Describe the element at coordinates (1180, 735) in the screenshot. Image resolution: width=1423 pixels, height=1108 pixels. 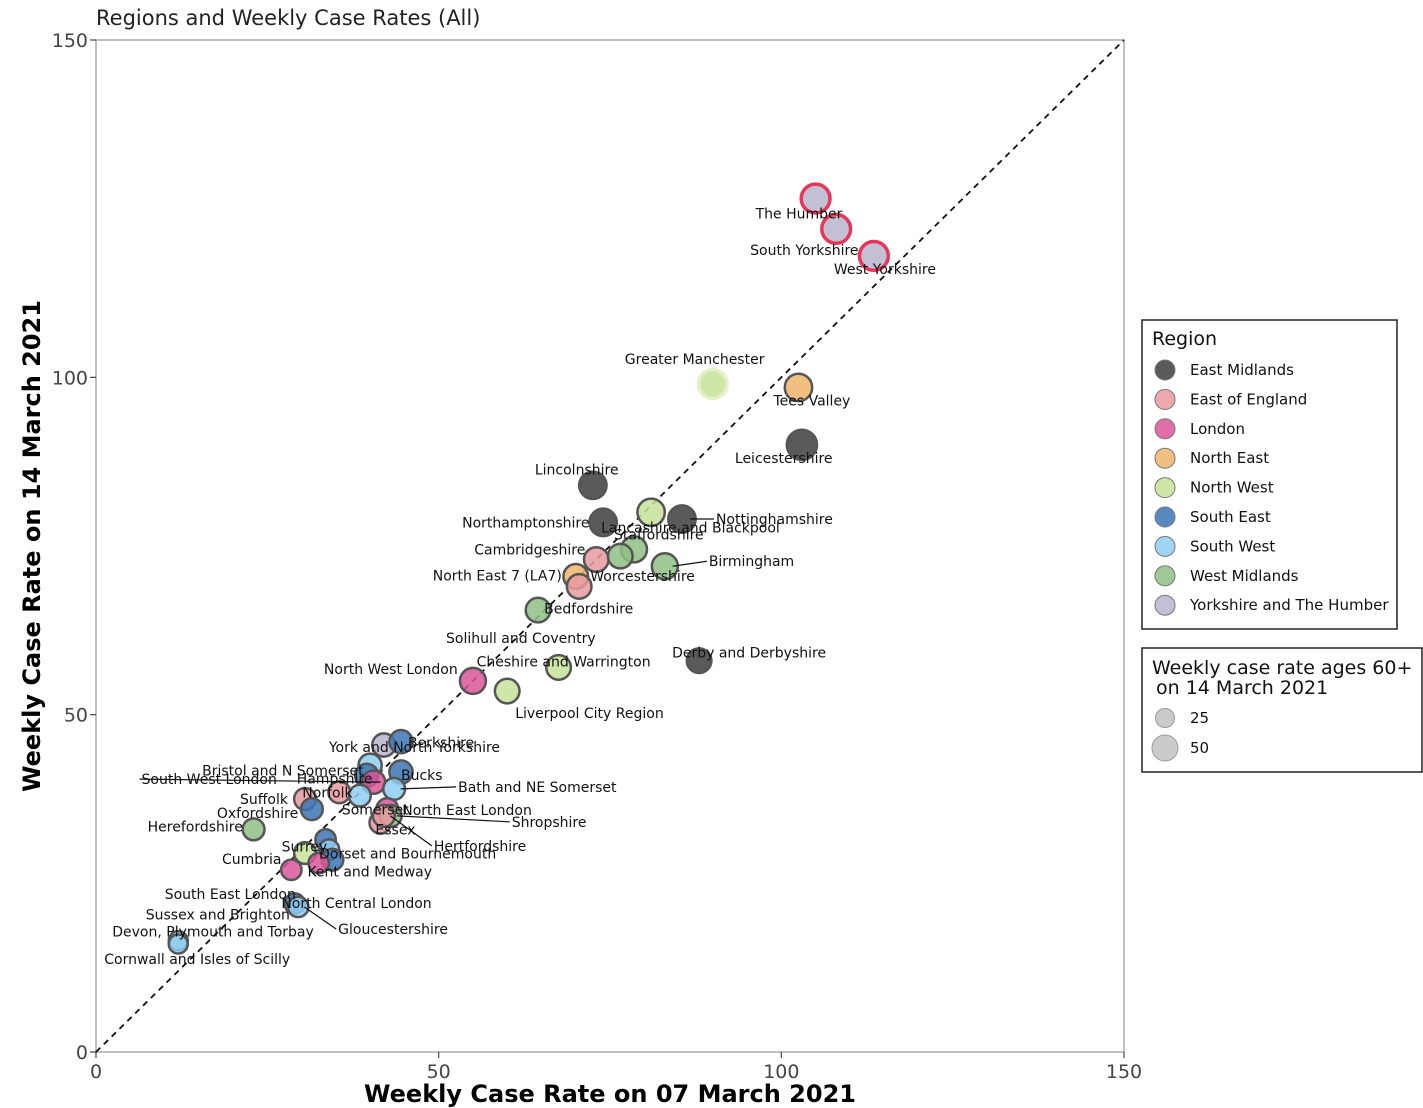
I see `size-legend-items: 25 50` at that location.